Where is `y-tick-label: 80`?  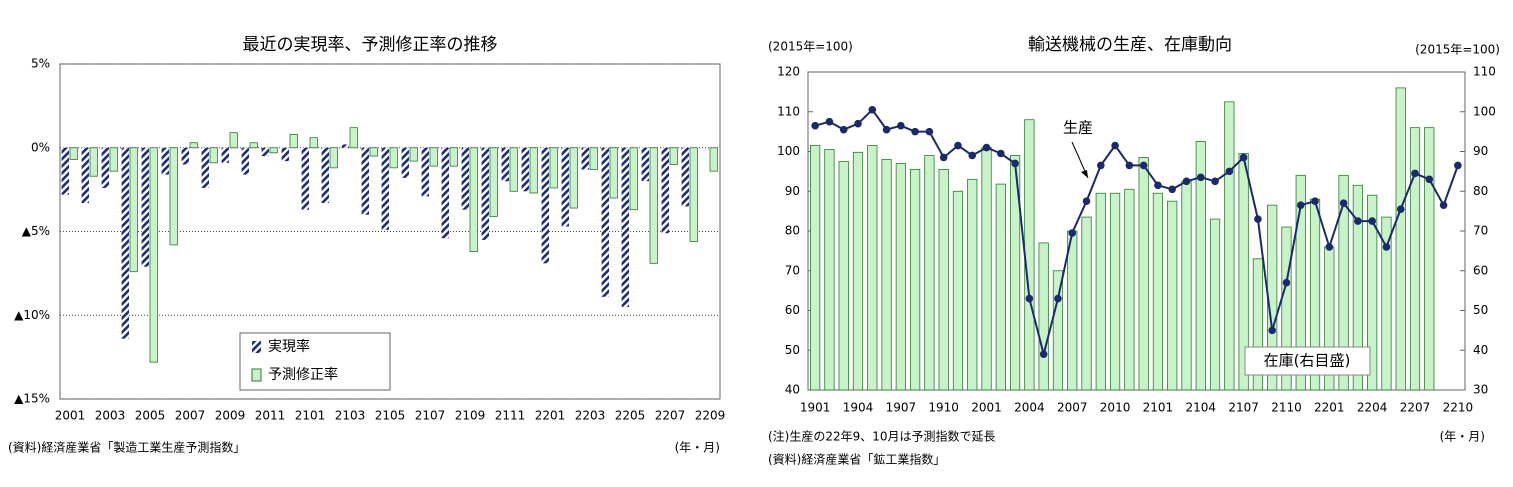
y-tick-label: 80 is located at coordinates (792, 231).